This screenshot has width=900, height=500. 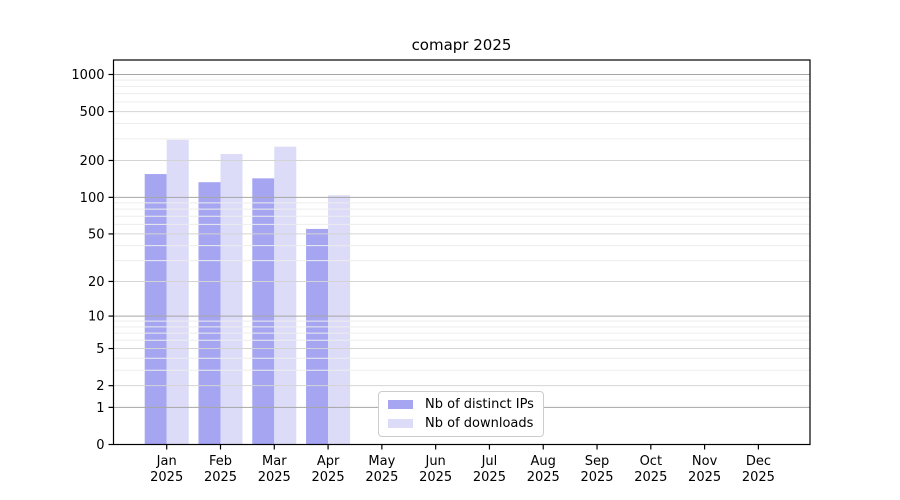 I want to click on x-tick-label-month-dec: Dec, so click(x=758, y=461).